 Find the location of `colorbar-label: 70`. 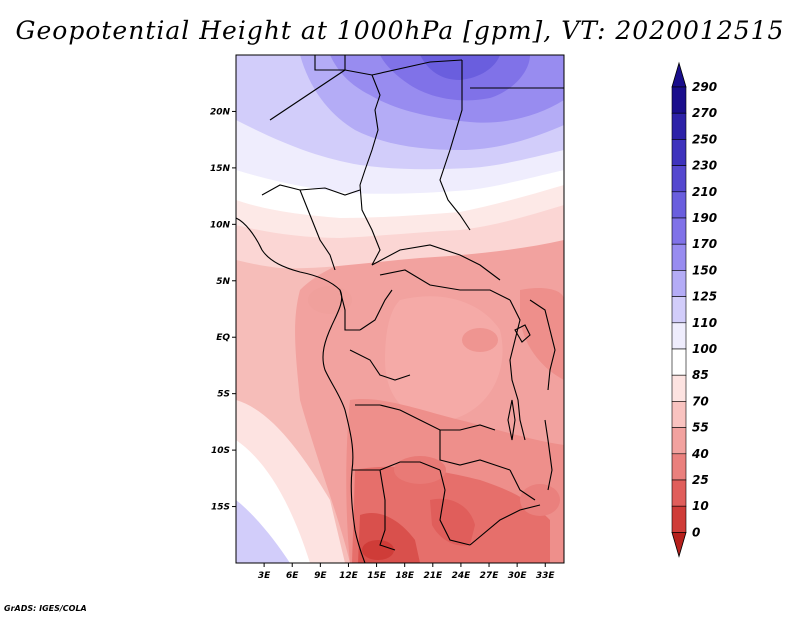

colorbar-label: 70 is located at coordinates (700, 401).